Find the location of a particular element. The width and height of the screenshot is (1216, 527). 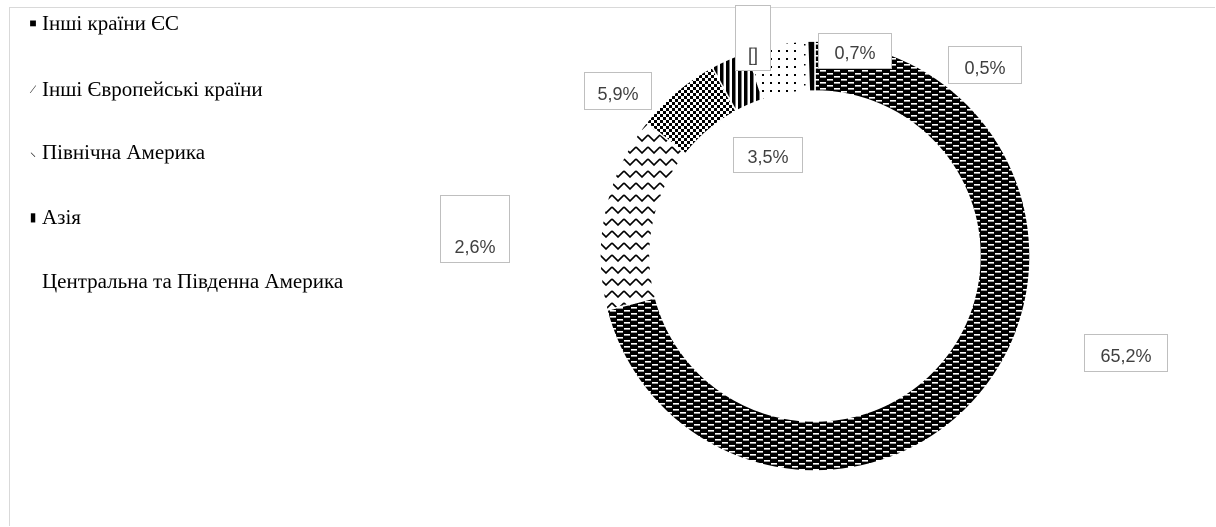

data-label-empty: [] is located at coordinates (753, 38).